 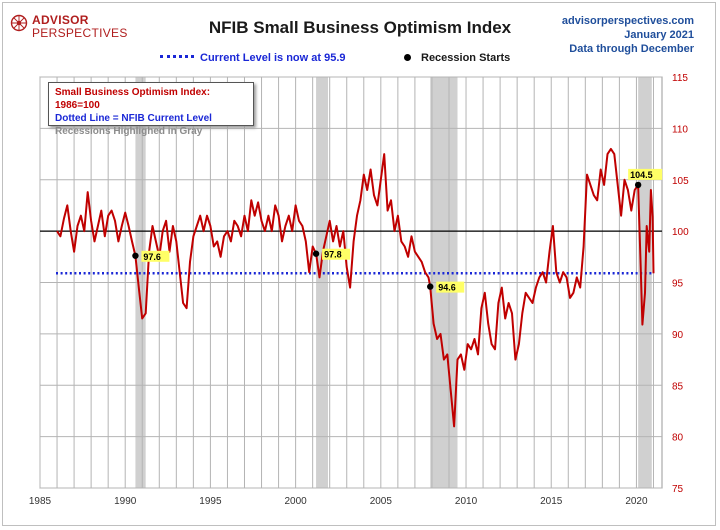 What do you see at coordinates (19, 23) in the screenshot?
I see `logo-mark-icon` at bounding box center [19, 23].